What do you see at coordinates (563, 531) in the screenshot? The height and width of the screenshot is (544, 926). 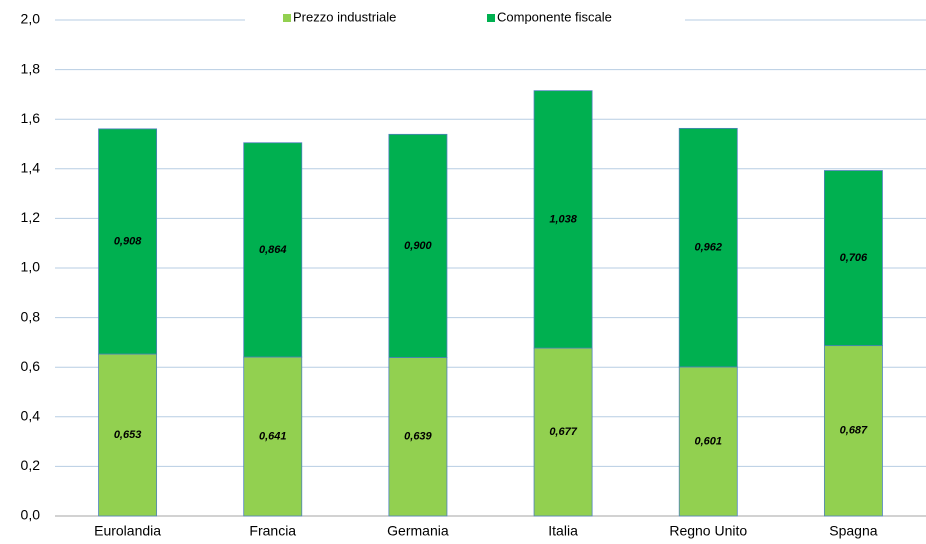 I see `x-tick-label: Italia` at bounding box center [563, 531].